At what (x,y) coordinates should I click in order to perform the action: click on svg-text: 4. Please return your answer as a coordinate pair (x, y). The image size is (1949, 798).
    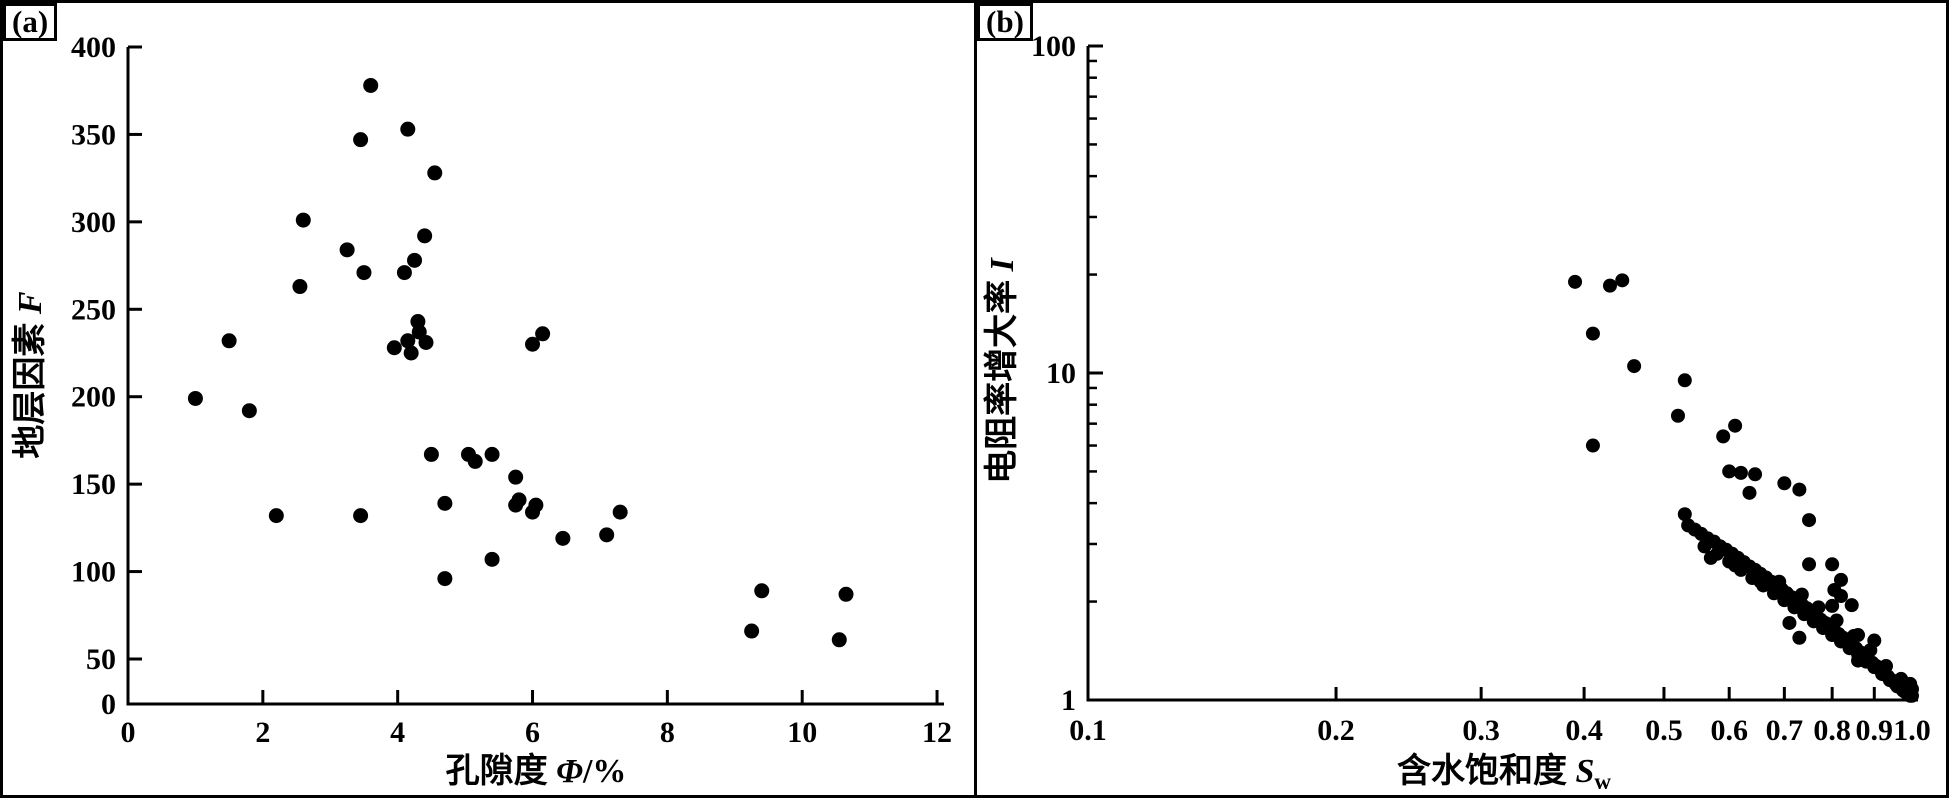
    Looking at the image, I should click on (397, 732).